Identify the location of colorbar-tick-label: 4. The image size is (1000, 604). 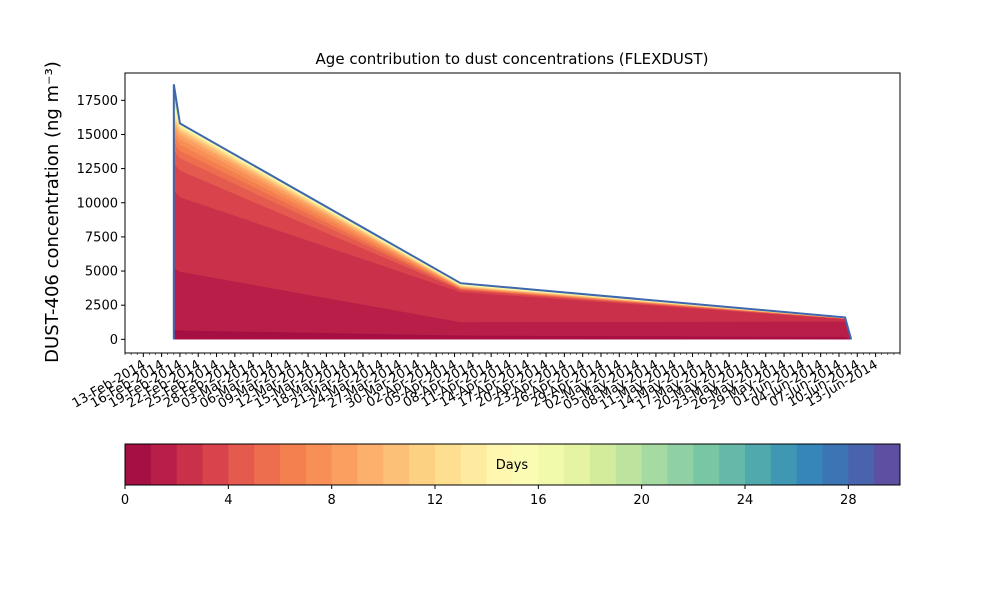
(228, 500).